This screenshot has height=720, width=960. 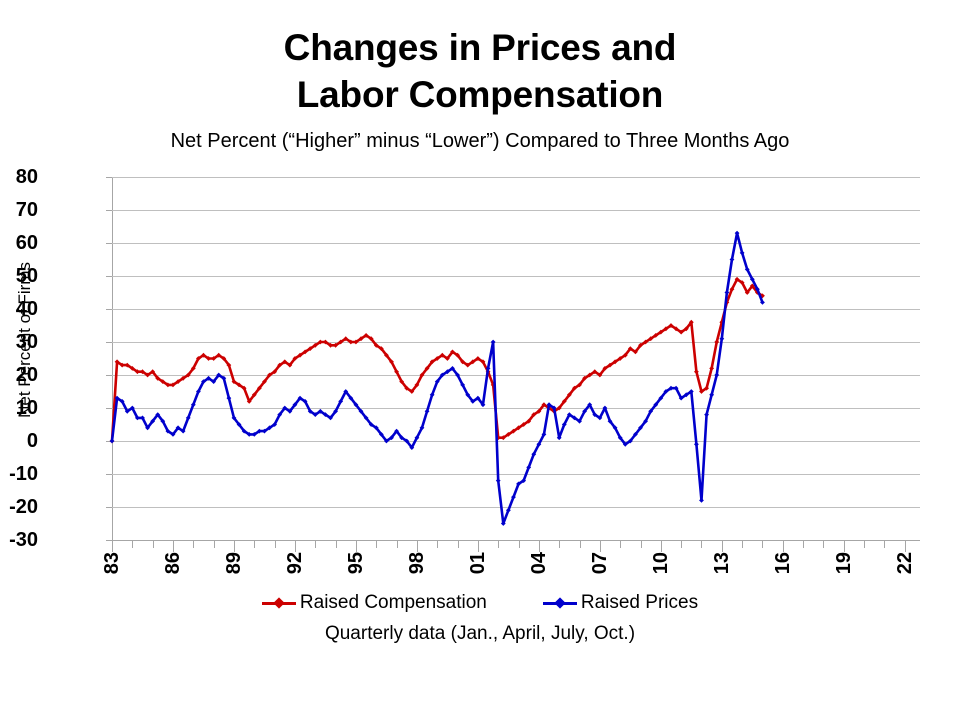 I want to click on legend-label-prices: Raised Prices, so click(x=639, y=602).